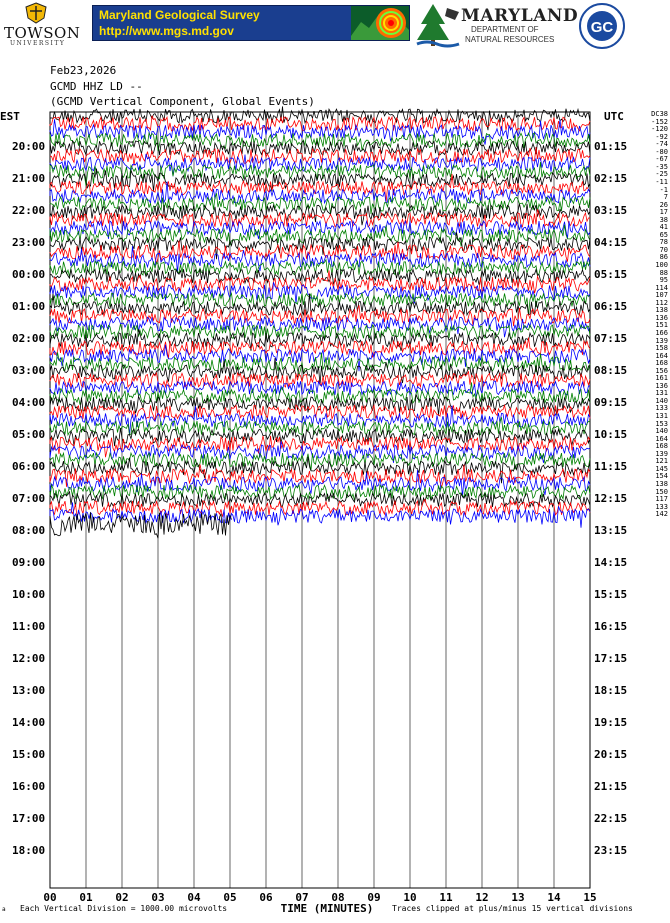 Image resolution: width=670 pixels, height=923 pixels. Describe the element at coordinates (230, 897) in the screenshot. I see `x-tick-label: 05` at that location.